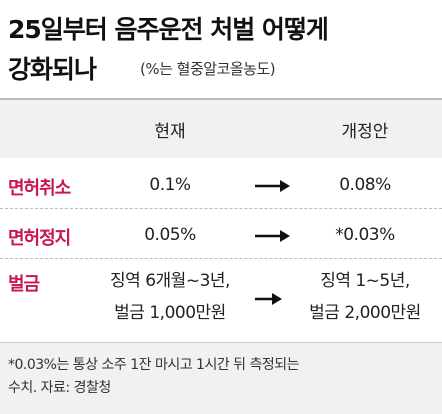 This screenshot has width=442, height=414. Describe the element at coordinates (168, 29) in the screenshot. I see `title-line: 25일부터 음주운전 처벌 어떻게` at that location.